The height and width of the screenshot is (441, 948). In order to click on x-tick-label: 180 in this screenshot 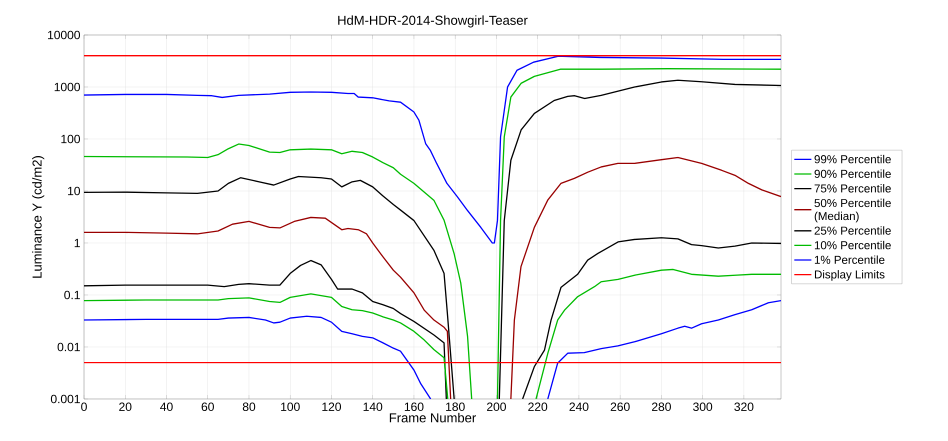, I will do `click(455, 407)`.